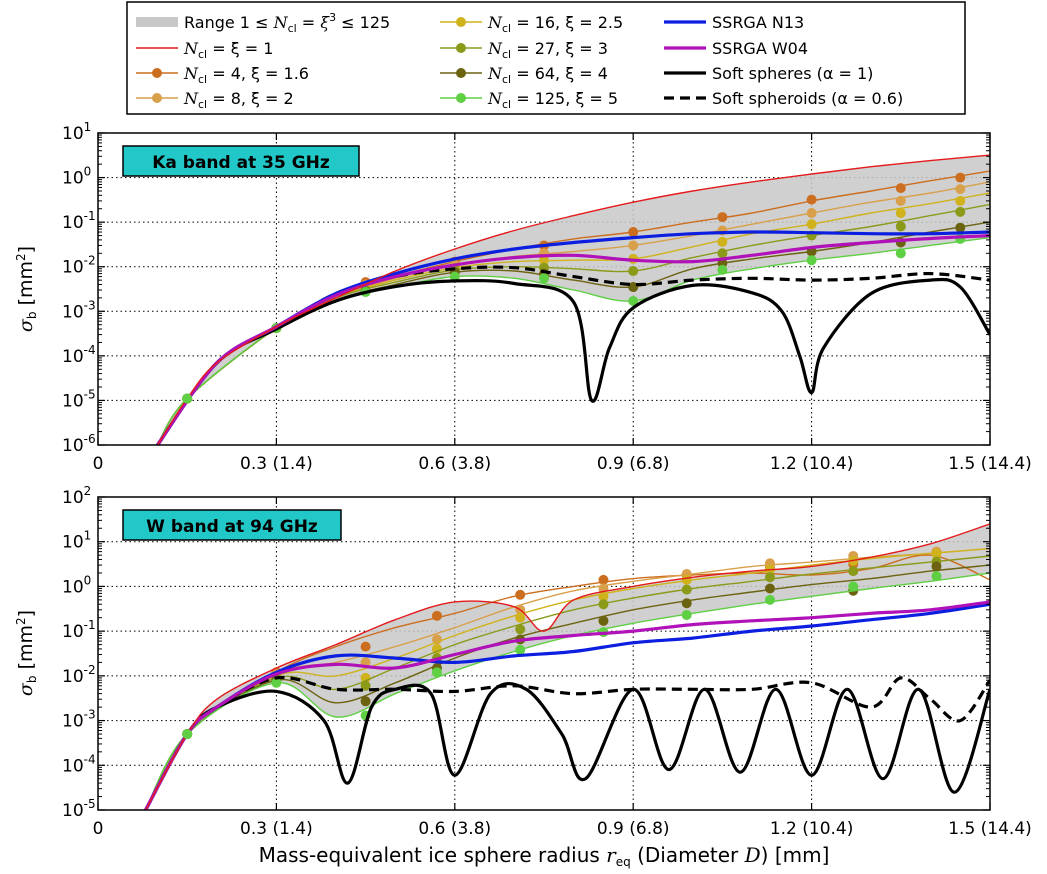 This screenshot has height=874, width=1047. Describe the element at coordinates (79, 809) in the screenshot. I see `w-y-tick-label: 10⁻⁵` at that location.